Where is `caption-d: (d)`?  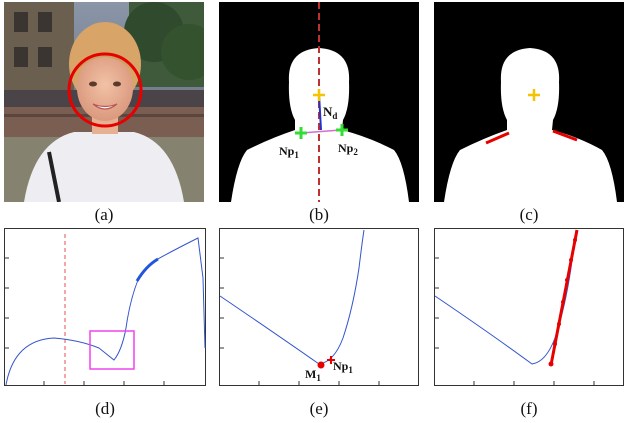
caption-d: (d) is located at coordinates (105, 408).